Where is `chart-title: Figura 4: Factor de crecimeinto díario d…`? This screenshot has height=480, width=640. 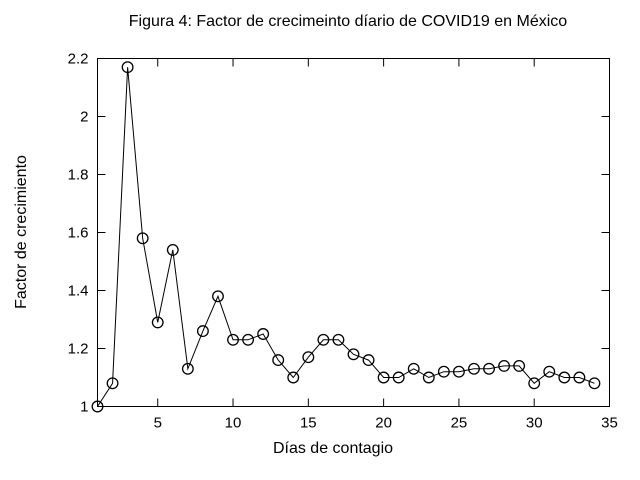 chart-title: Figura 4: Factor de crecimeinto díario d… is located at coordinates (348, 21).